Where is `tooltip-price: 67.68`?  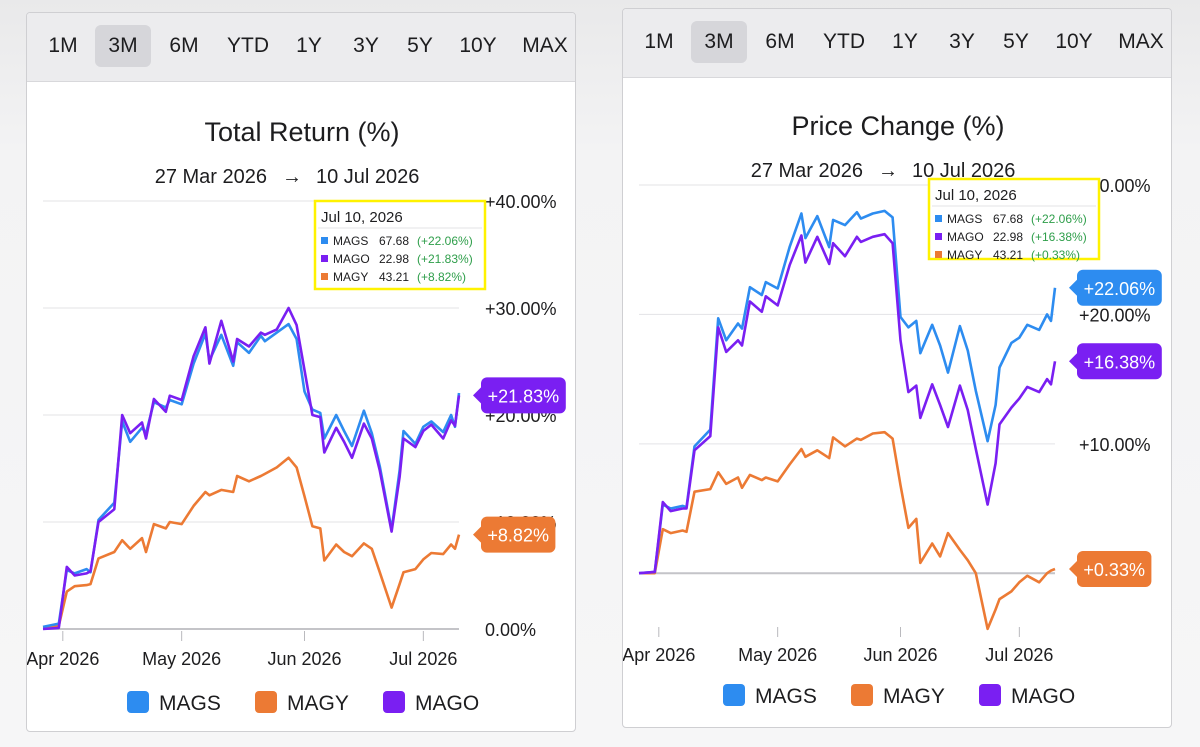 tooltip-price: 67.68 is located at coordinates (1008, 219).